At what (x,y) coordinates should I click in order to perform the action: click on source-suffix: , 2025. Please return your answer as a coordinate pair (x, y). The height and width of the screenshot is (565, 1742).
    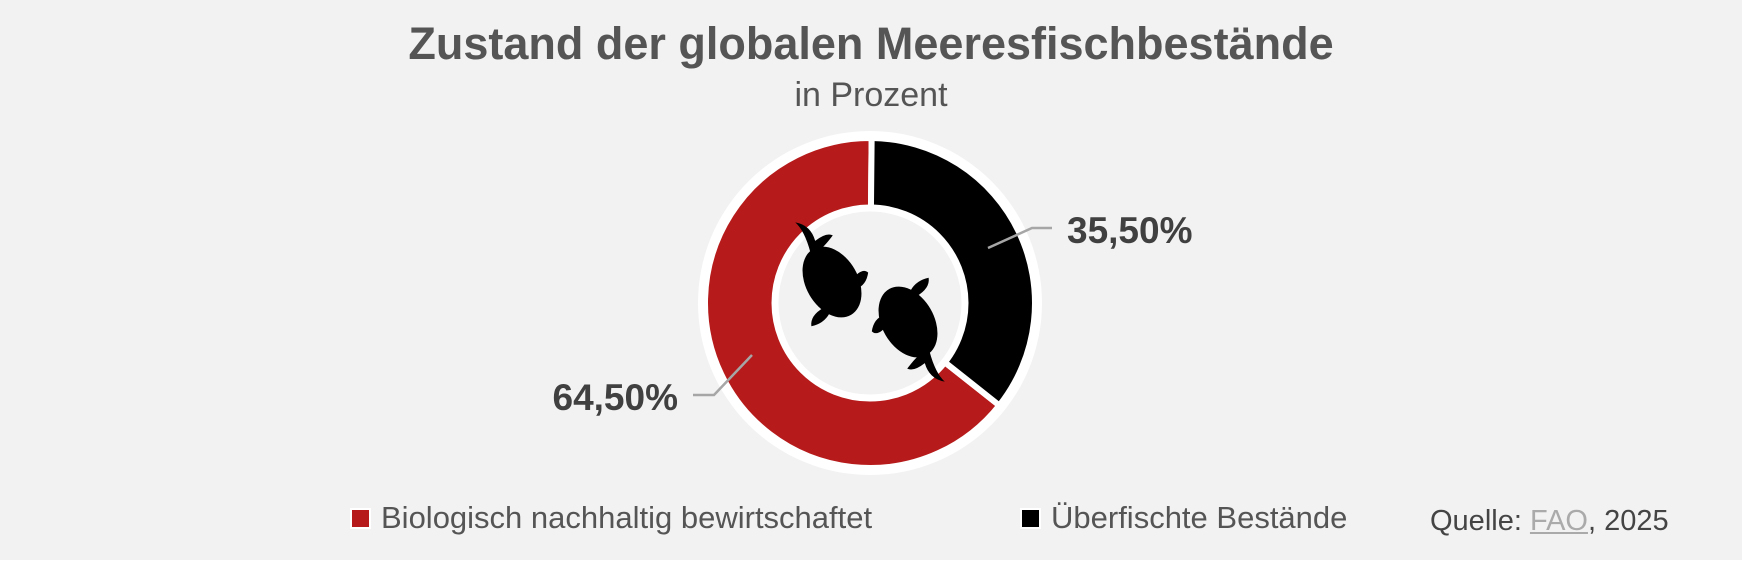
    Looking at the image, I should click on (1628, 521).